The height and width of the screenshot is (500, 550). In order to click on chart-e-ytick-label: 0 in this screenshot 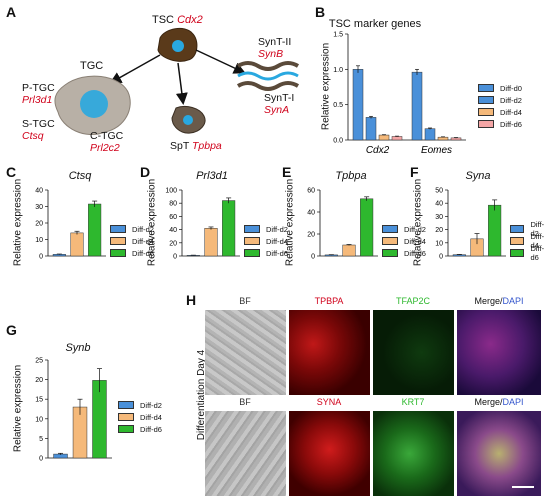, I will do `click(313, 257)`.